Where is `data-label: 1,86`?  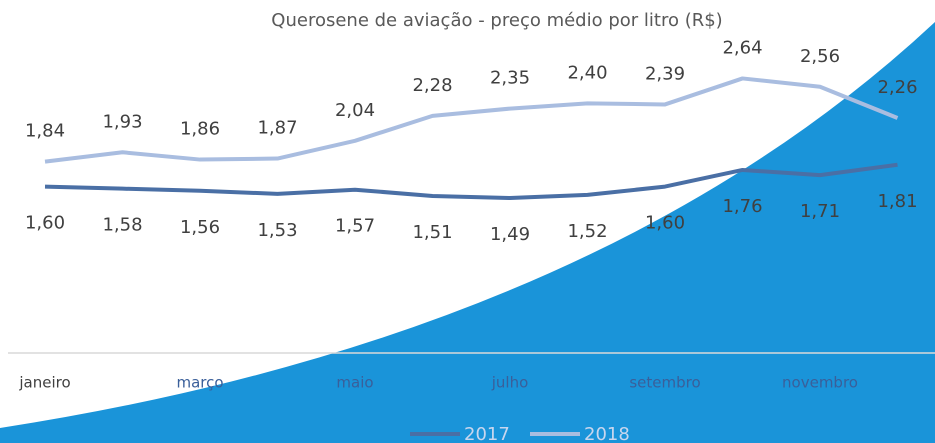
data-label: 1,86 is located at coordinates (200, 129).